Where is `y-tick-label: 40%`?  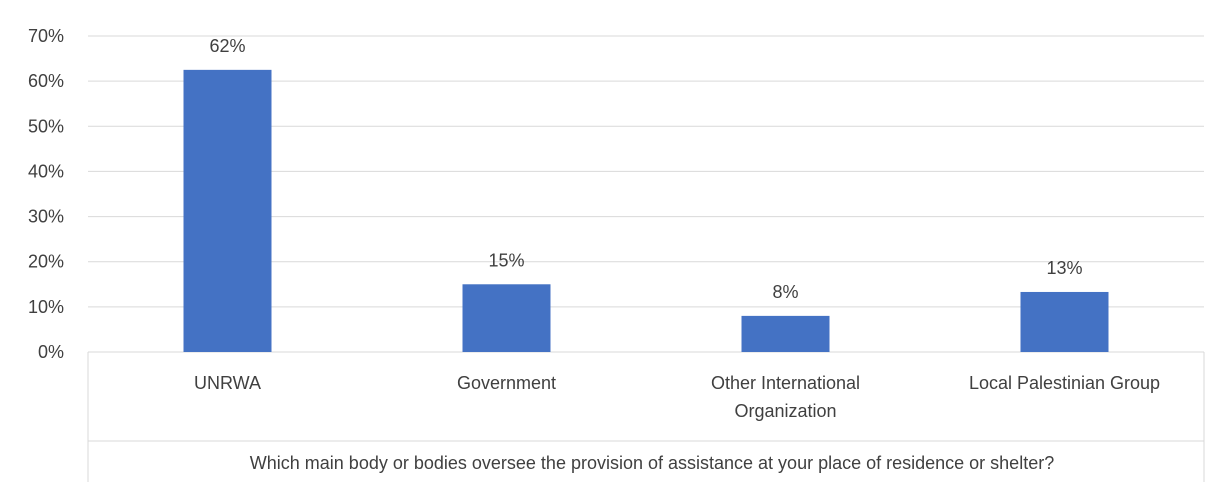
y-tick-label: 40% is located at coordinates (46, 171).